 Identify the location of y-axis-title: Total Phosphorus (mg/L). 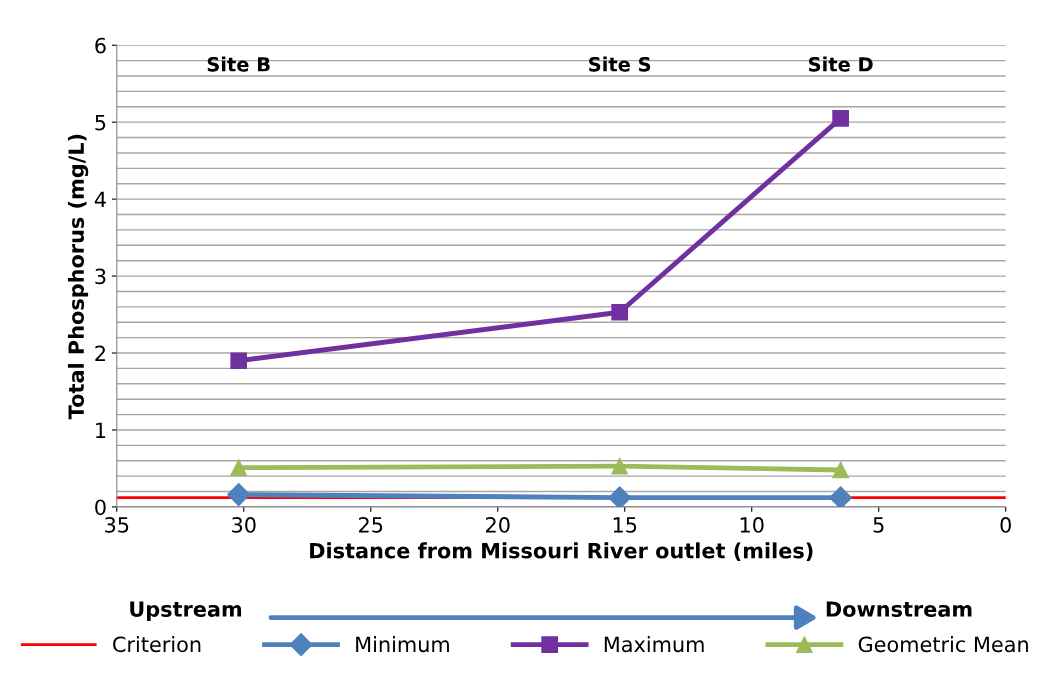
(78, 277).